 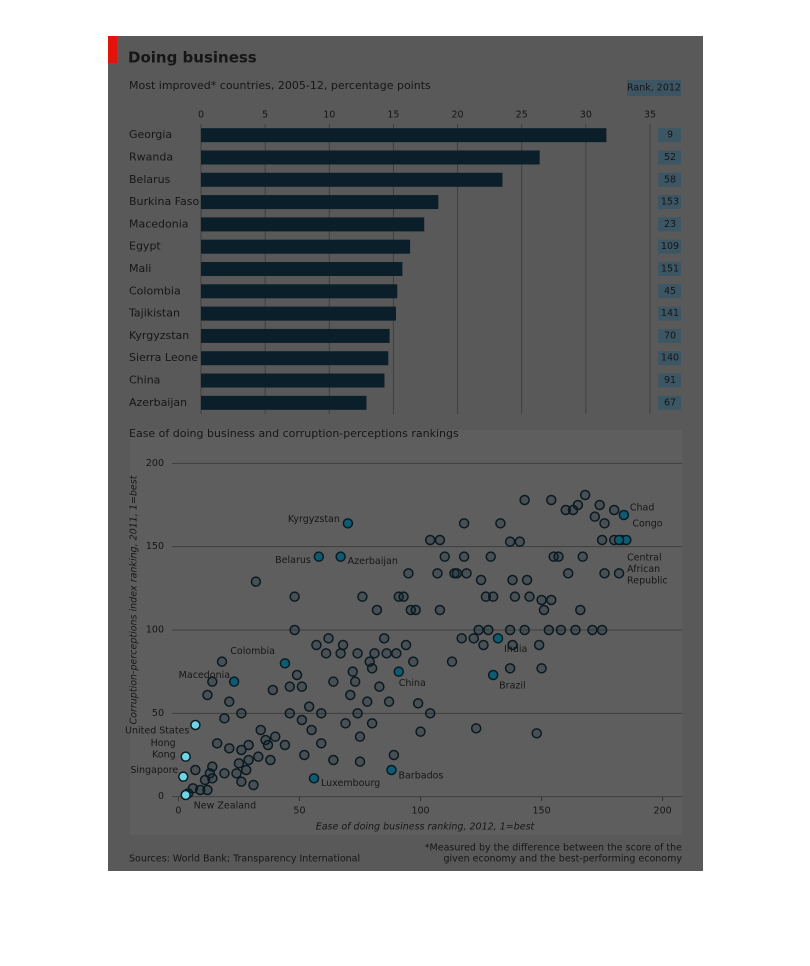 I want to click on title: Doing business, so click(x=192, y=58).